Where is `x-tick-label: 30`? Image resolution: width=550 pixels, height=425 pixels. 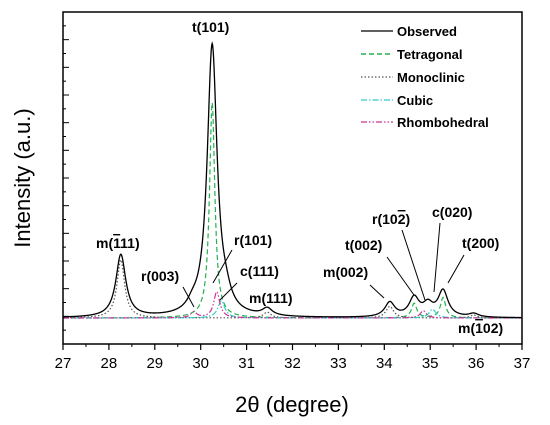 x-tick-label: 30 is located at coordinates (200, 363).